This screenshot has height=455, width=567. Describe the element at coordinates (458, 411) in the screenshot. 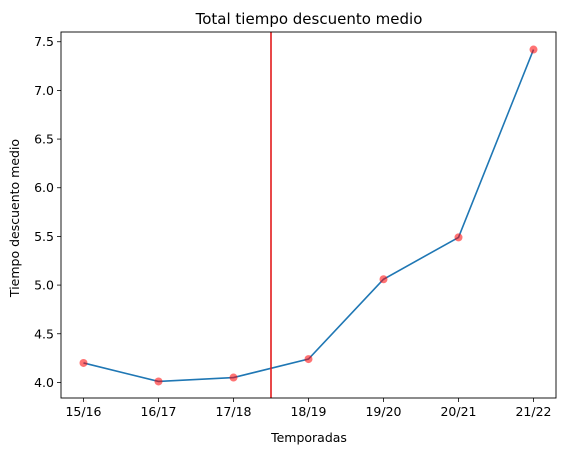

I see `x-tick-label: 20/21` at that location.